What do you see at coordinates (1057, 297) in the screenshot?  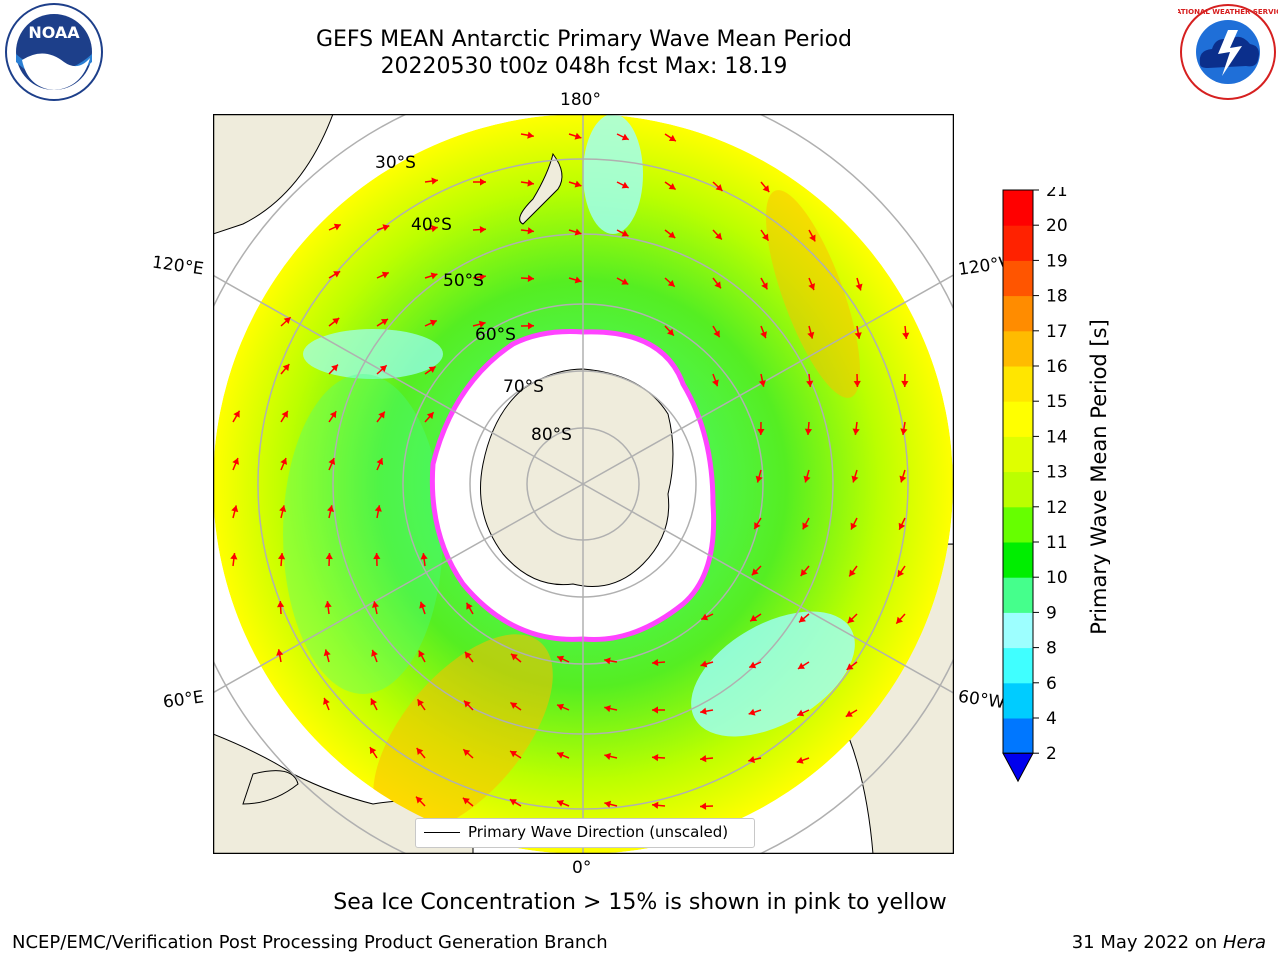 I see `colorbar-tick-label: 18` at bounding box center [1057, 297].